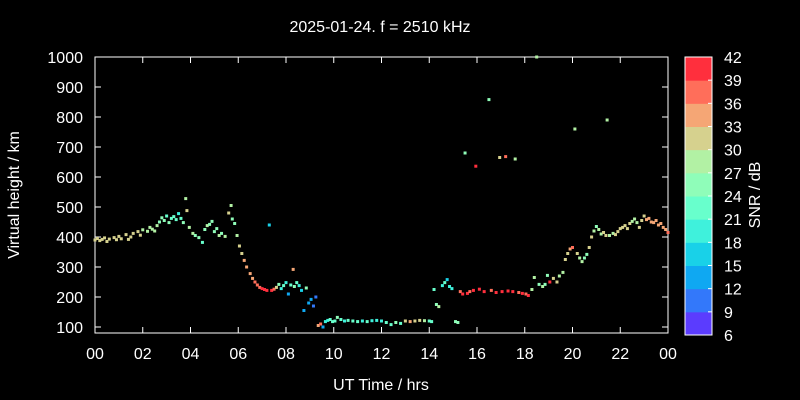  I want to click on x-tick-label: 16, so click(477, 354).